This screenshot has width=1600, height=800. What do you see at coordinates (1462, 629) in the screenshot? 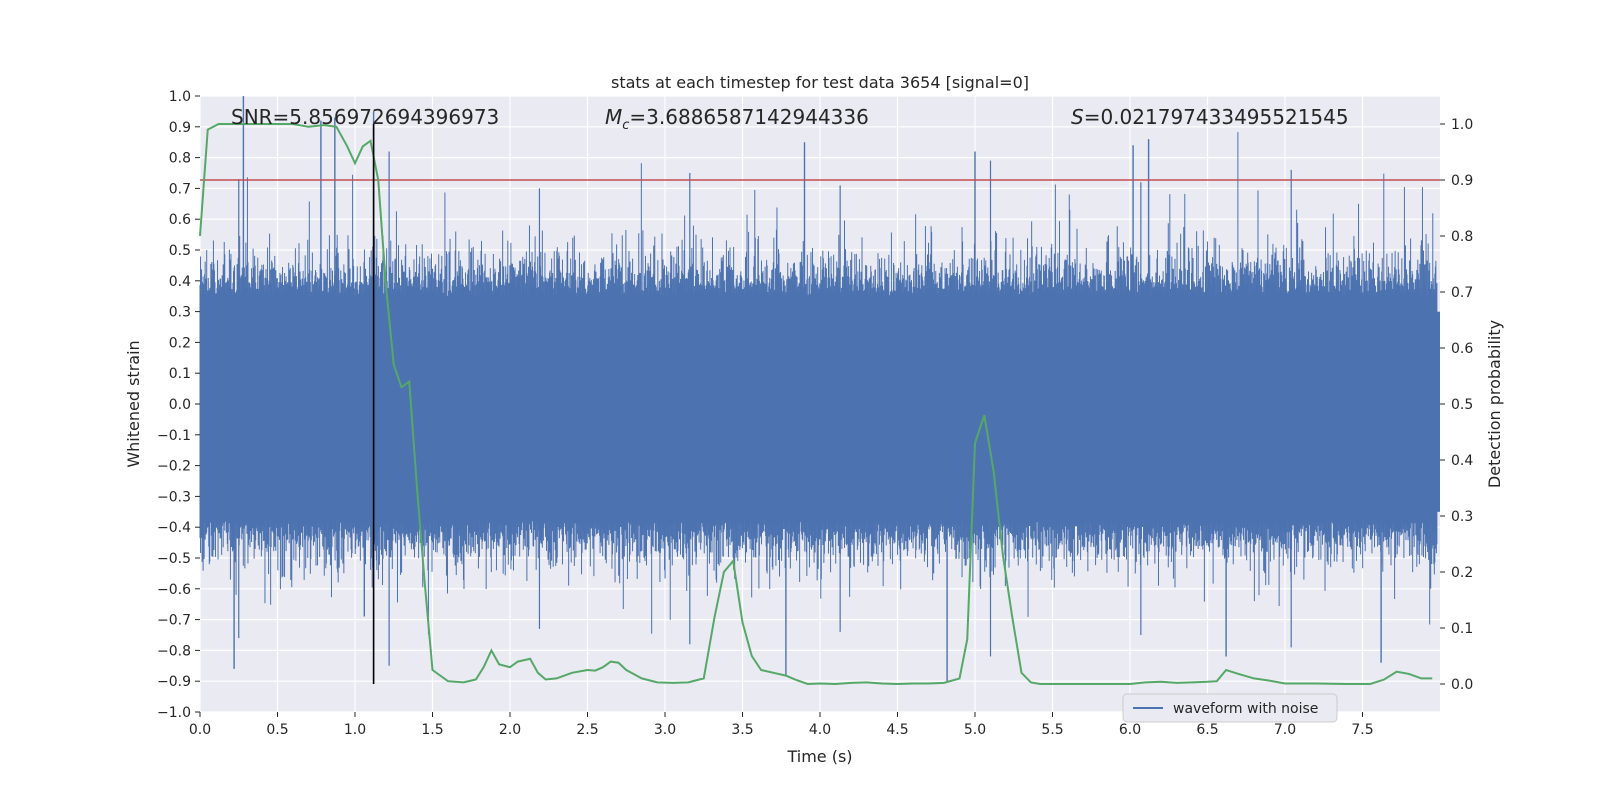
I see `y-right-tick-label: 0.1` at bounding box center [1462, 629].